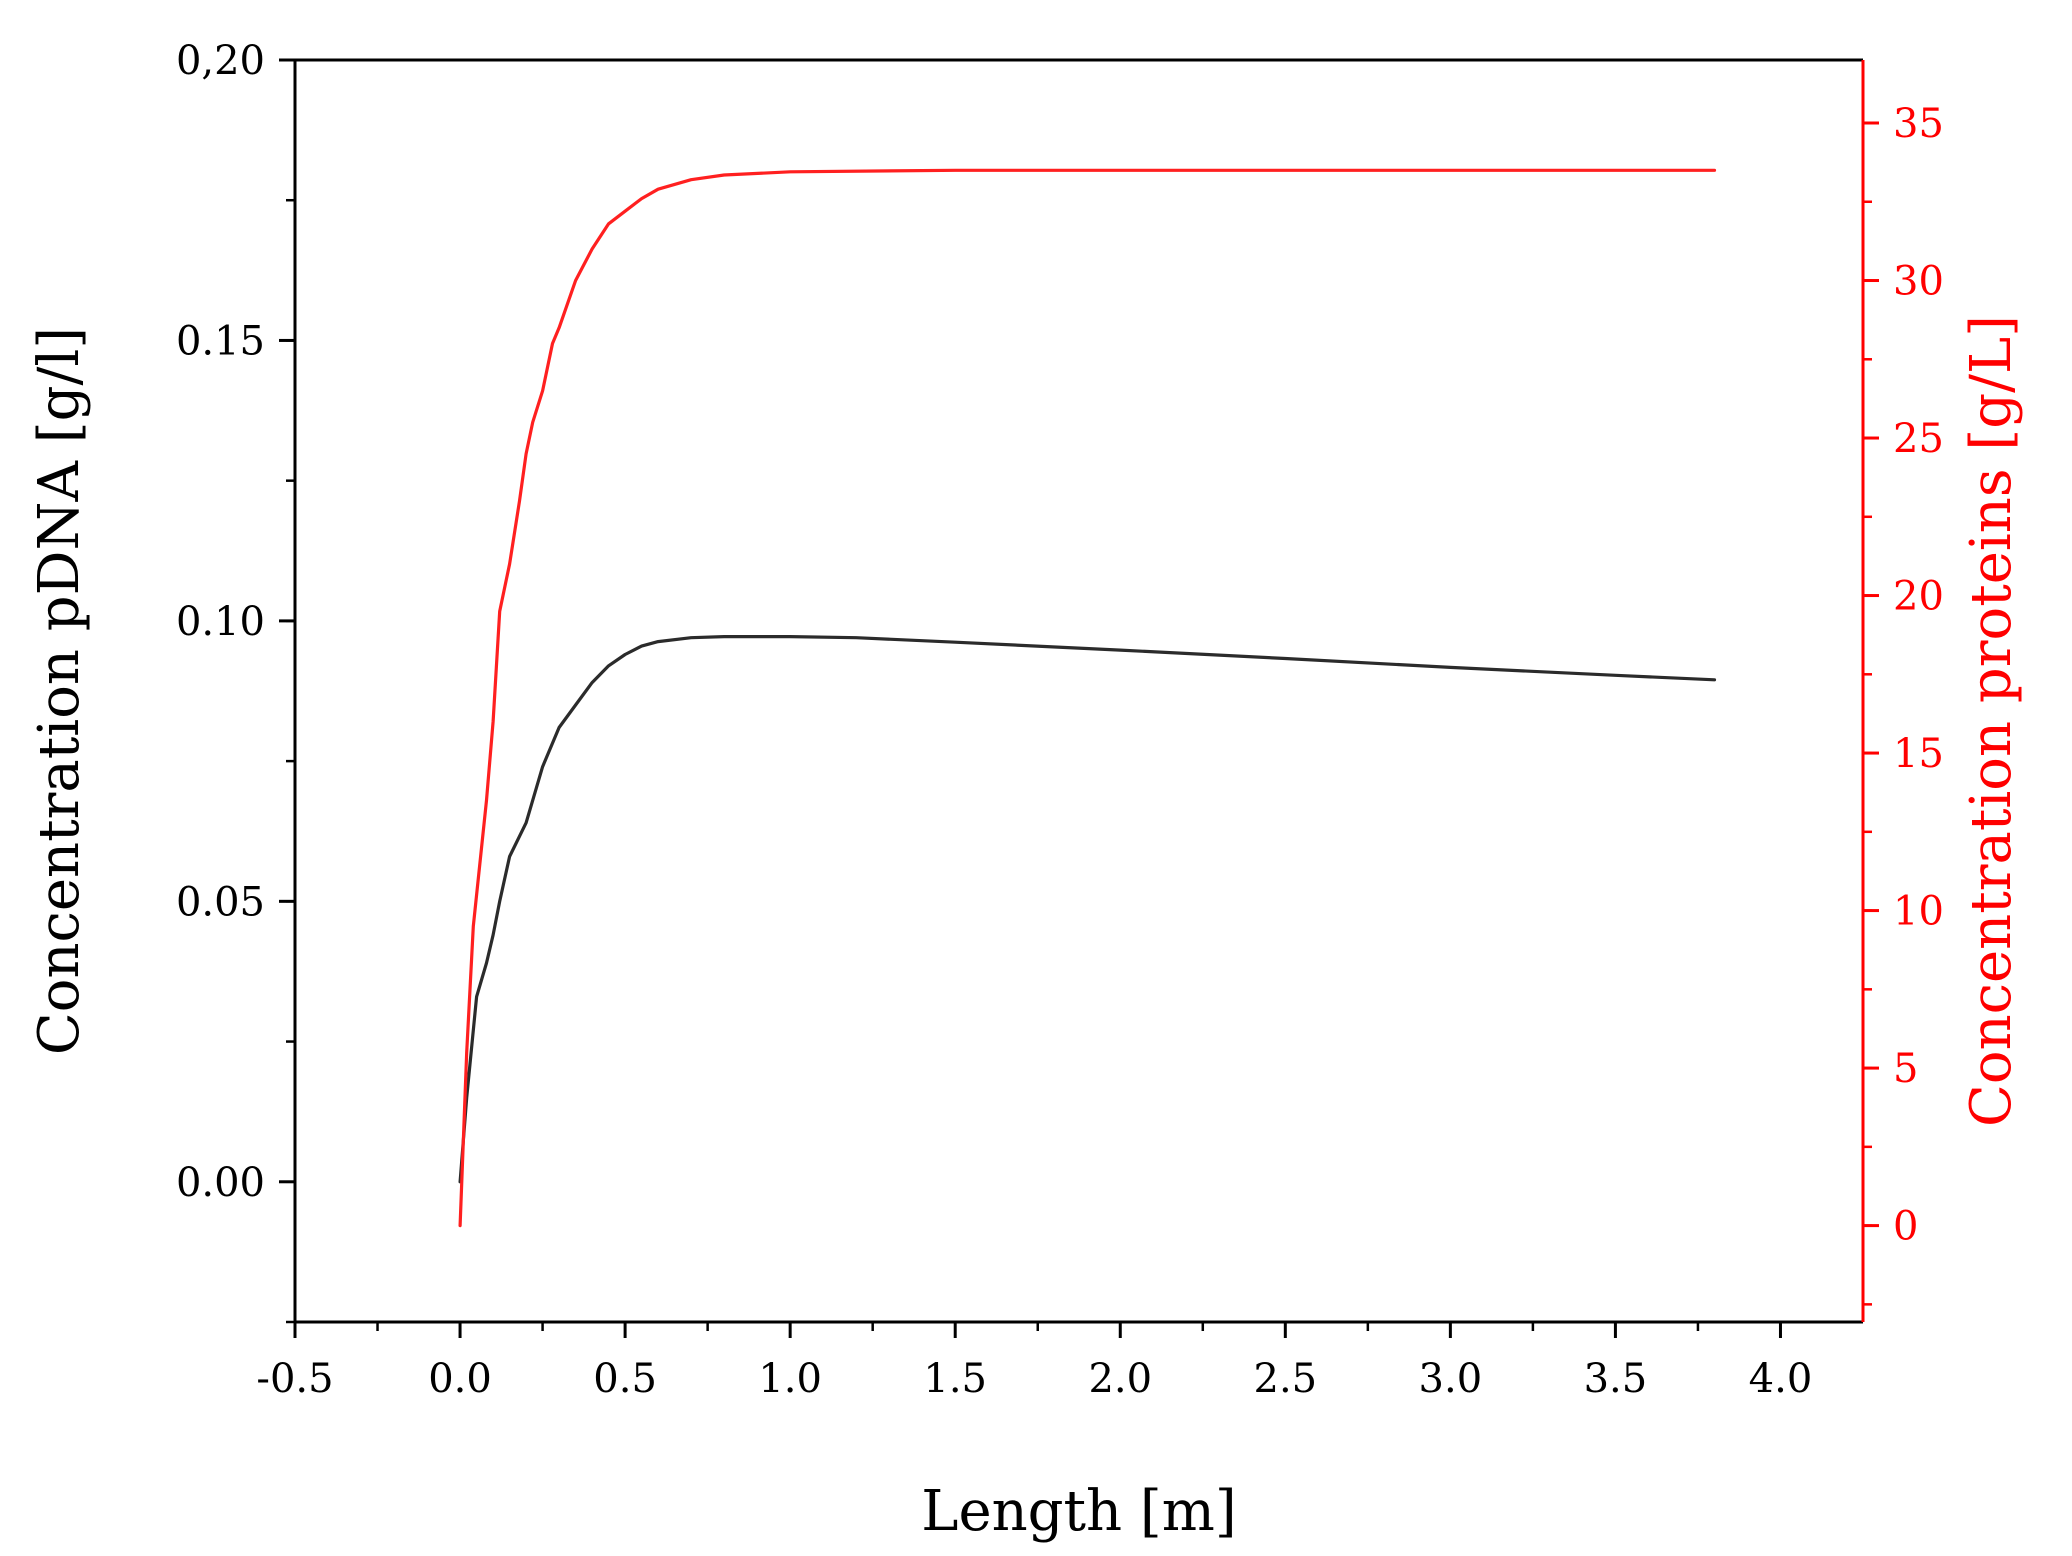 This screenshot has width=2072, height=1556. I want to click on y-right-tick-label: 5, so click(1905, 1069).